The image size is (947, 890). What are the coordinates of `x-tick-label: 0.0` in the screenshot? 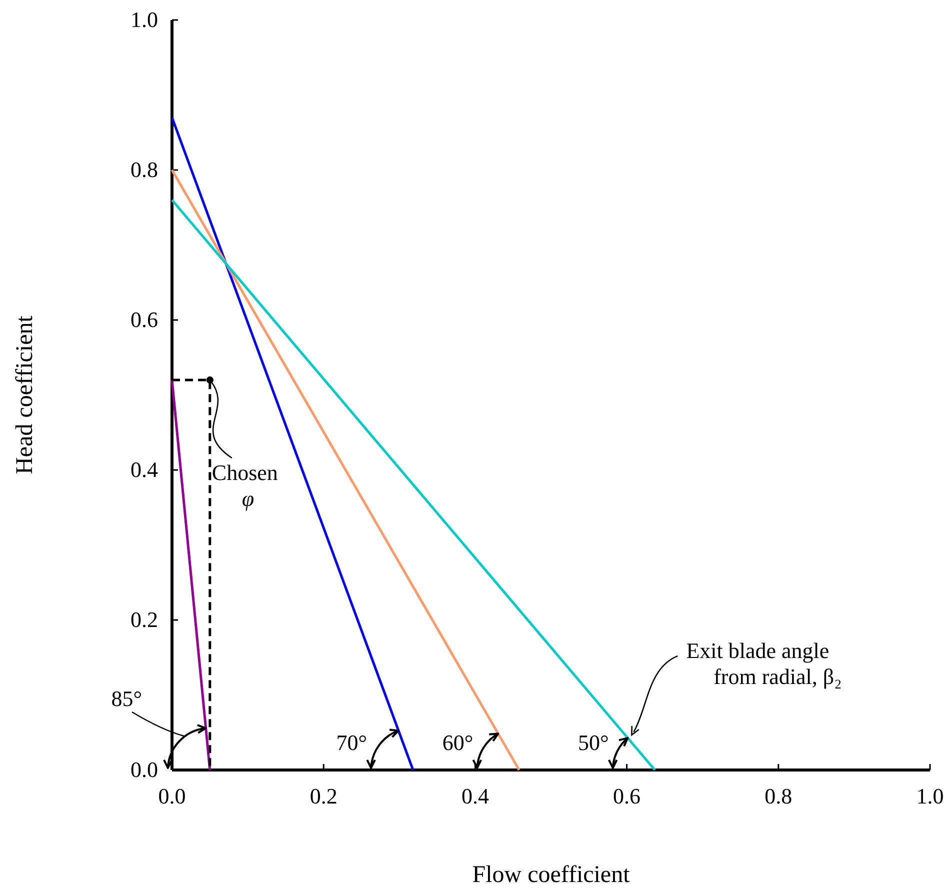 It's located at (172, 796).